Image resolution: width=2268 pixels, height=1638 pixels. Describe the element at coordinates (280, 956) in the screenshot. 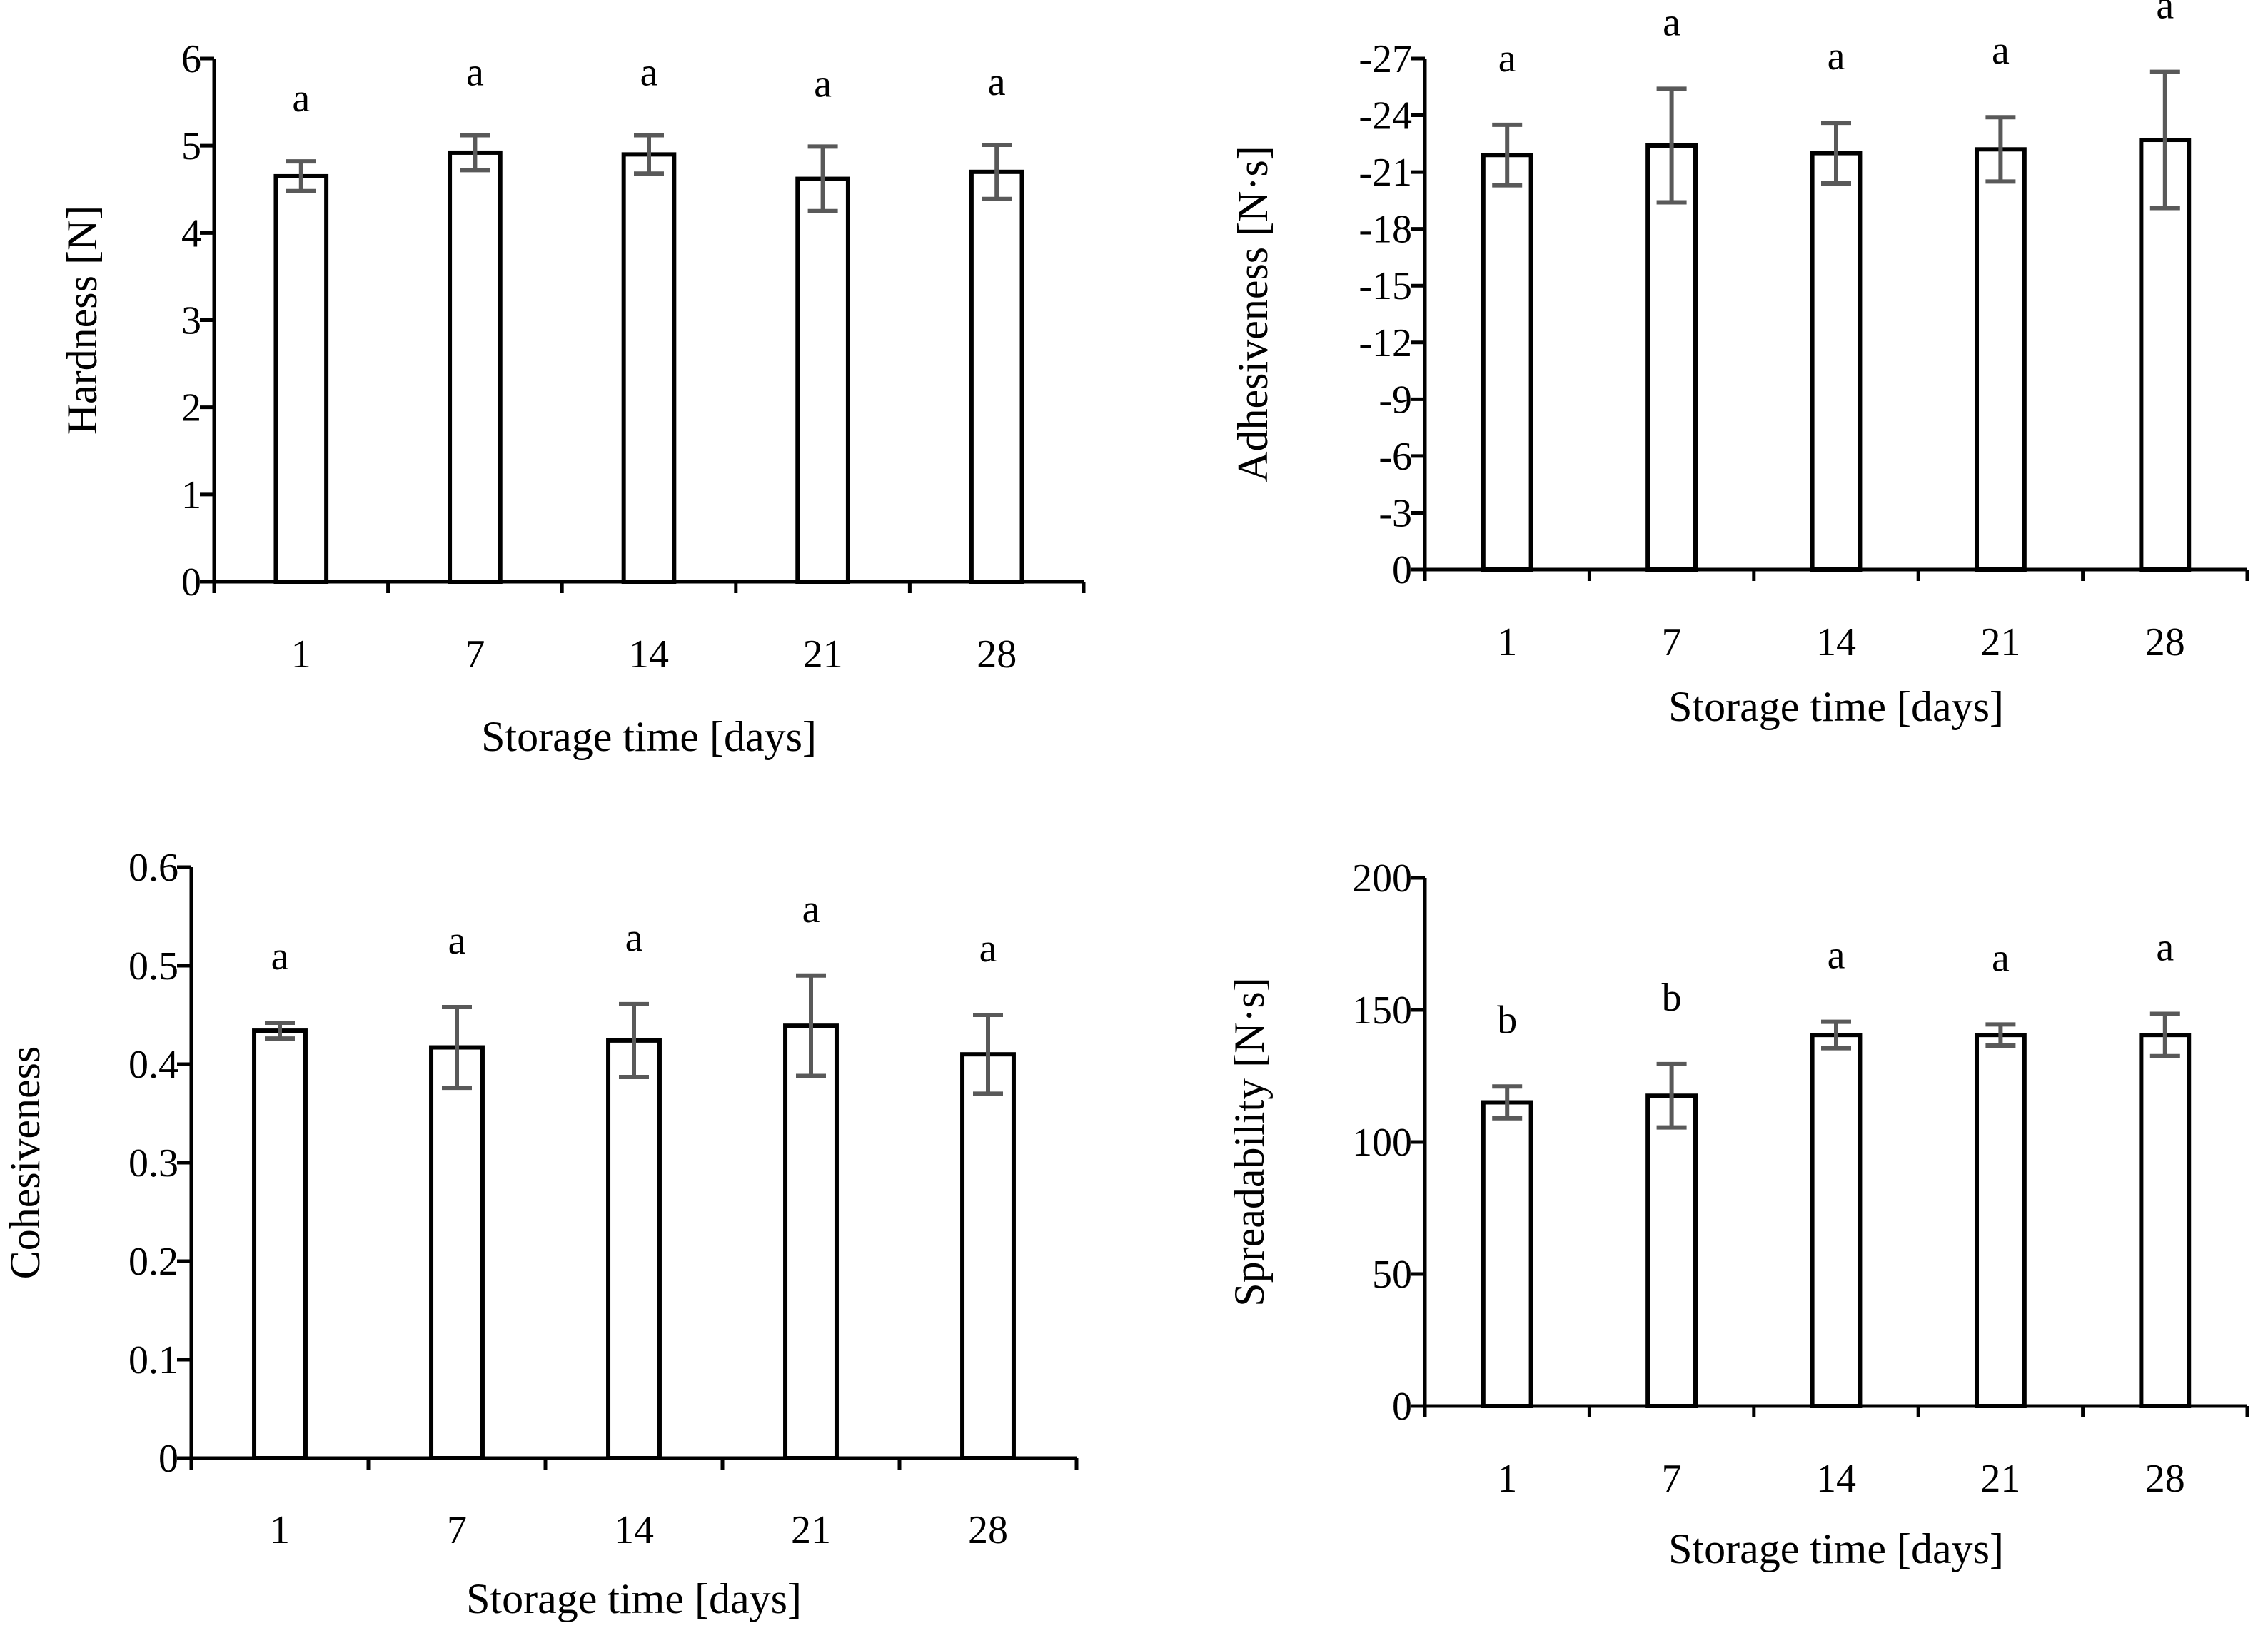

I see `cohesiveness-significance-letter-1: a` at that location.